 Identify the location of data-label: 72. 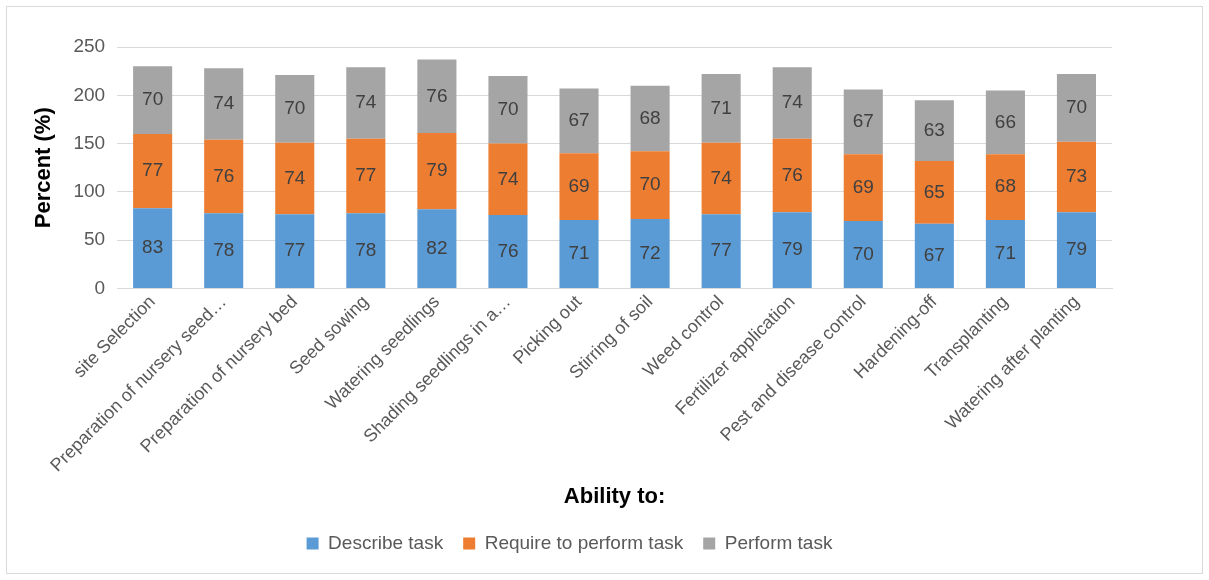
(650, 252).